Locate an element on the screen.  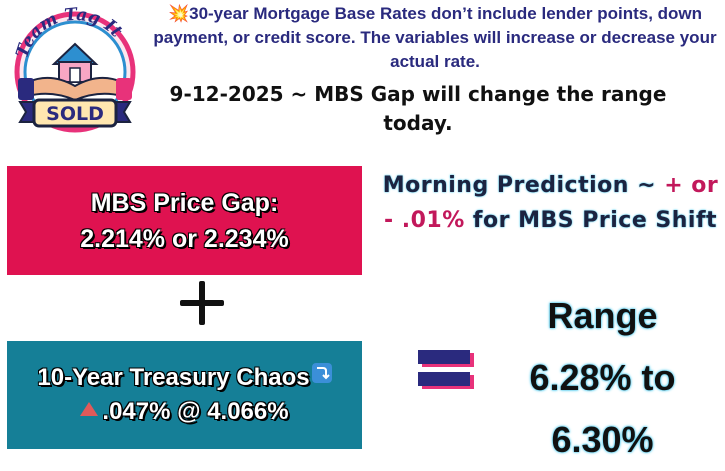
range-title: Range is located at coordinates (602, 315).